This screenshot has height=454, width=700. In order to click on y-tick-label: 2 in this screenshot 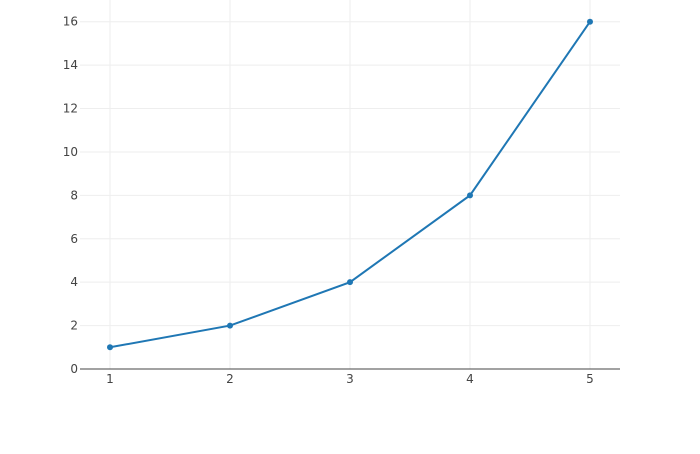, I will do `click(74, 326)`.